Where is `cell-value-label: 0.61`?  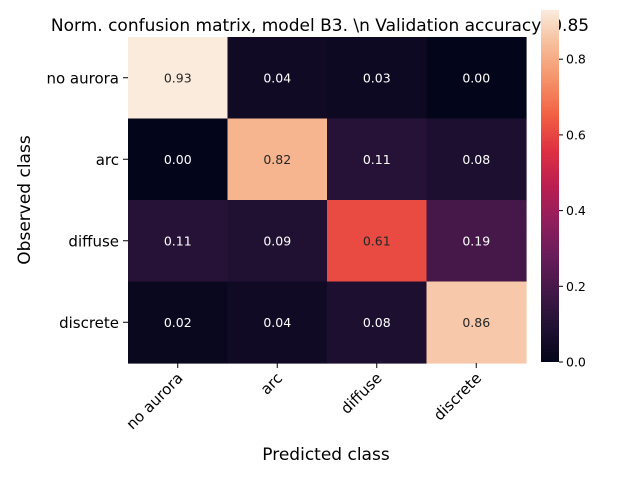
cell-value-label: 0.61 is located at coordinates (377, 240).